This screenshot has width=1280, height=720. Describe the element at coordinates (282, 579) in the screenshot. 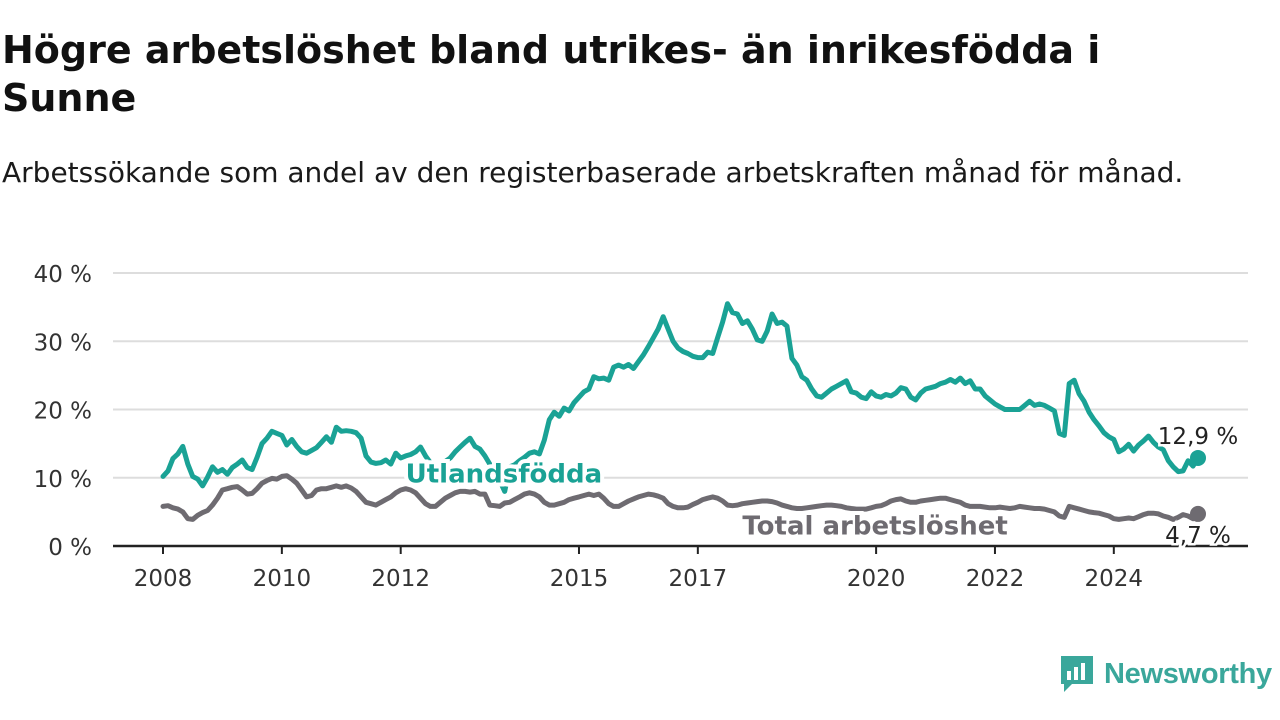

I see `x-tick-label: 2010` at that location.